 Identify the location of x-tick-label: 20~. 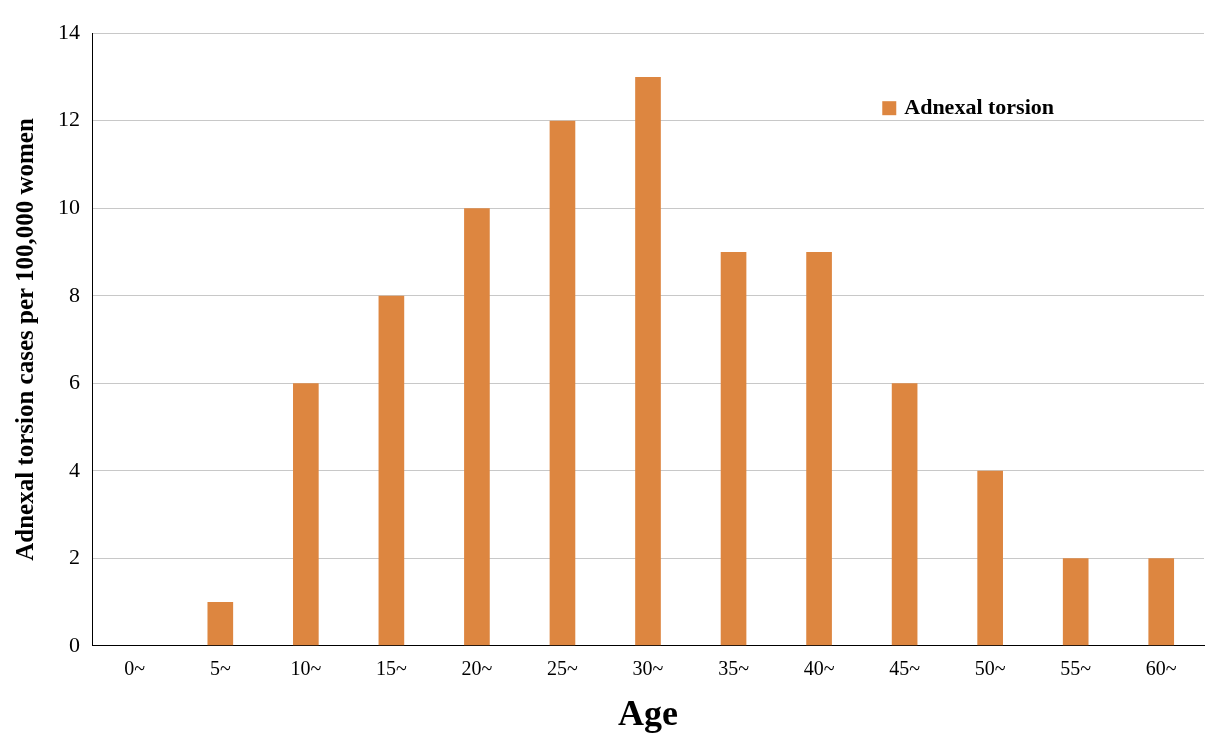
(477, 668).